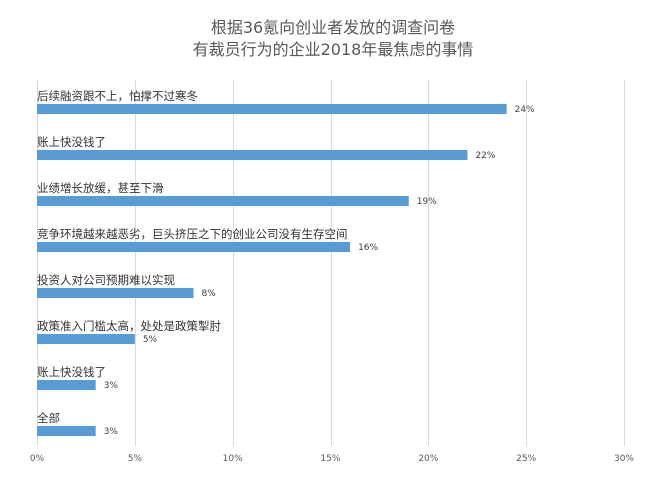 This screenshot has height=483, width=666. Describe the element at coordinates (106, 280) in the screenshot. I see `category-label: 投资人对公司预期难以实现` at that location.